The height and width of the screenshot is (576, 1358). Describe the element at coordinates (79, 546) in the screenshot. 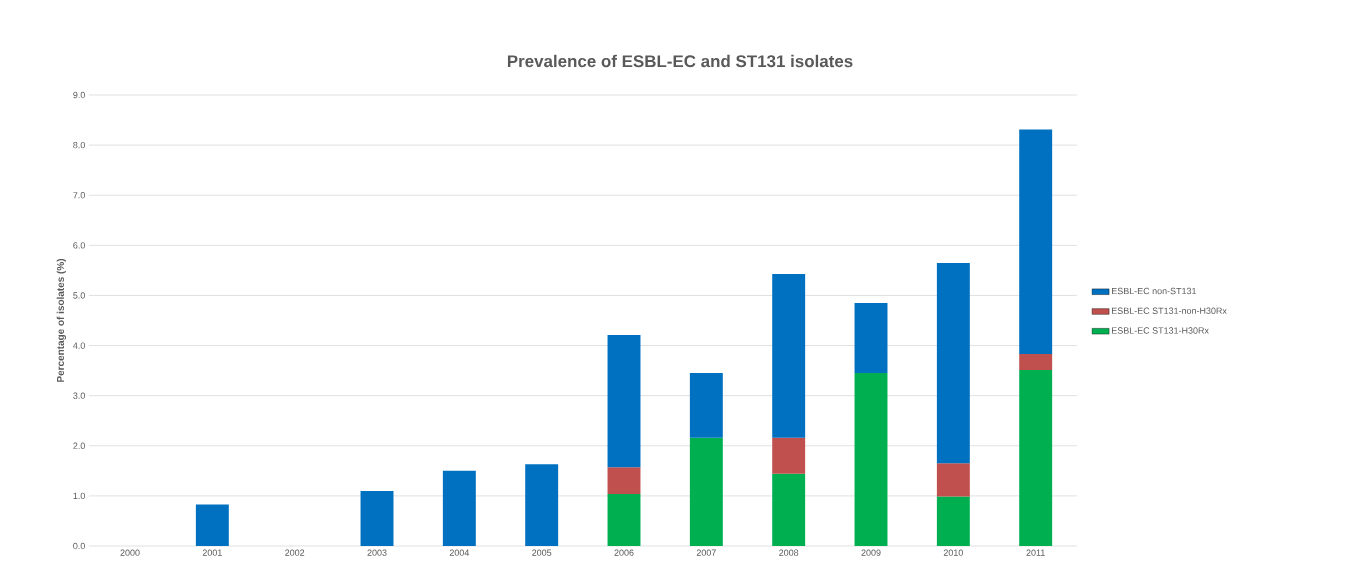

I see `y-tick-label: 0.0` at that location.